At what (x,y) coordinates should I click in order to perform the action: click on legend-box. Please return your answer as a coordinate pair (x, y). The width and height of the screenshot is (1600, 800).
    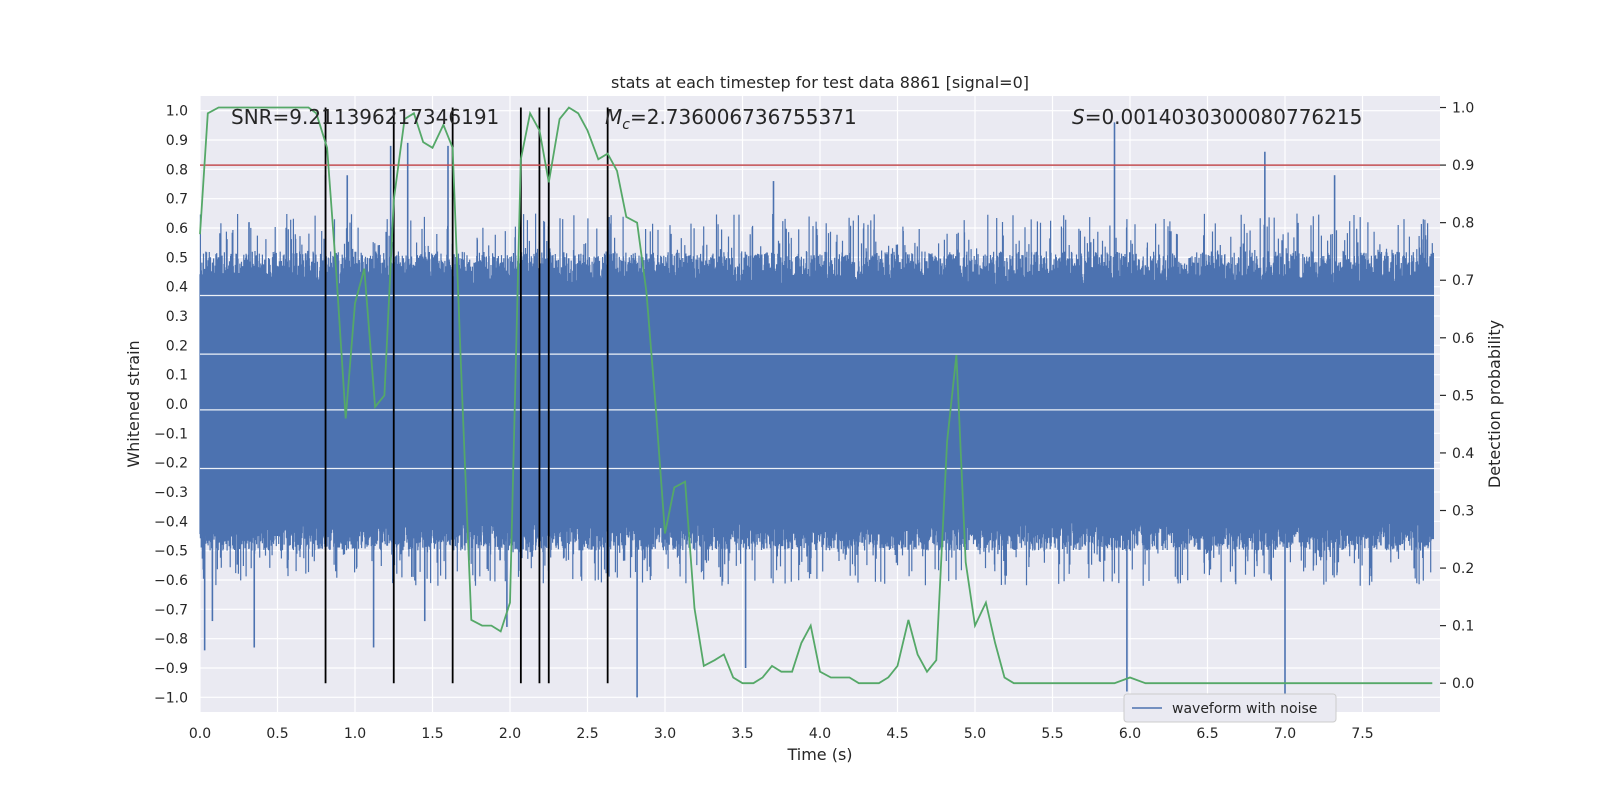
    Looking at the image, I should click on (1230, 708).